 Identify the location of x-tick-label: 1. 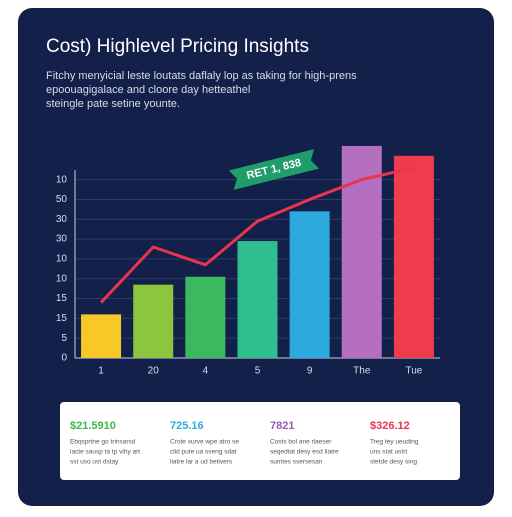
(101, 371).